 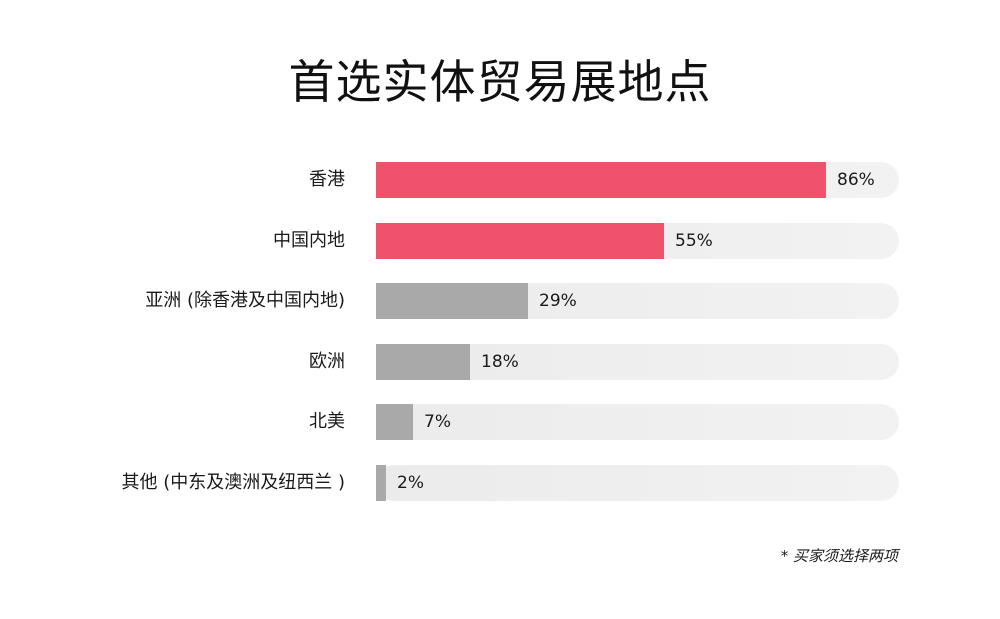 What do you see at coordinates (327, 179) in the screenshot?
I see `category-label: 香港` at bounding box center [327, 179].